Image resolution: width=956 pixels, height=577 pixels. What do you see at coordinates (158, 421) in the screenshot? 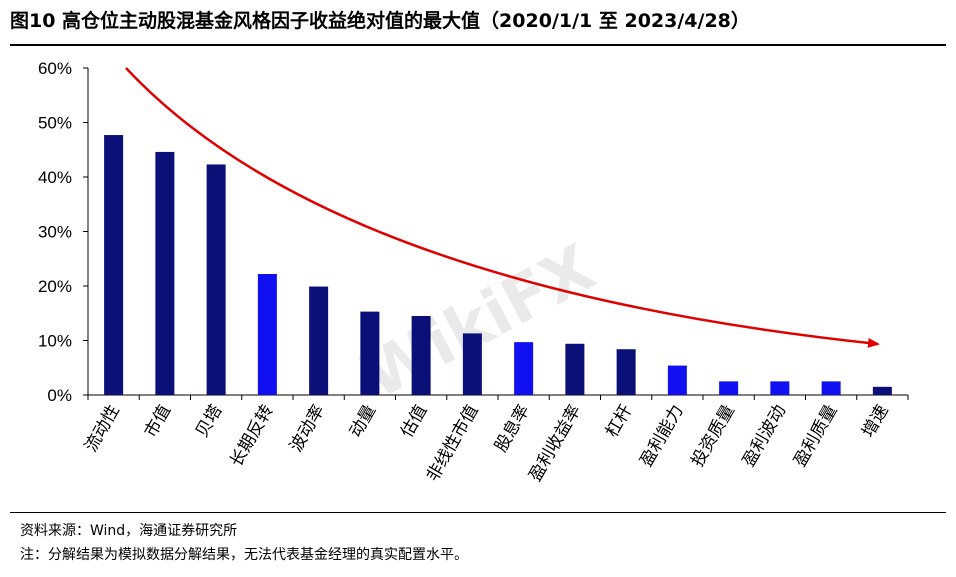
I see `x-tick-label: 市值` at bounding box center [158, 421].